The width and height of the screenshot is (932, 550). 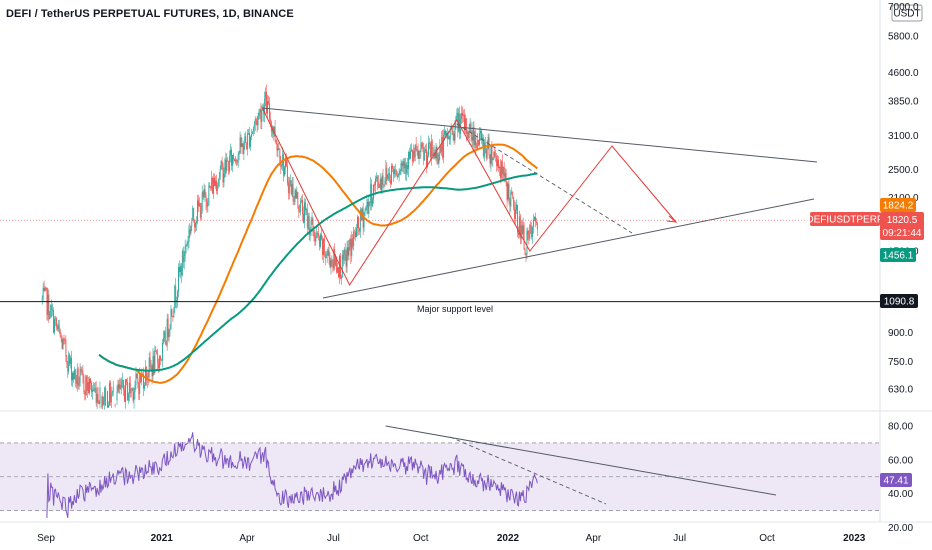 What do you see at coordinates (900, 390) in the screenshot?
I see `price-tick-label: 630.0` at bounding box center [900, 390].